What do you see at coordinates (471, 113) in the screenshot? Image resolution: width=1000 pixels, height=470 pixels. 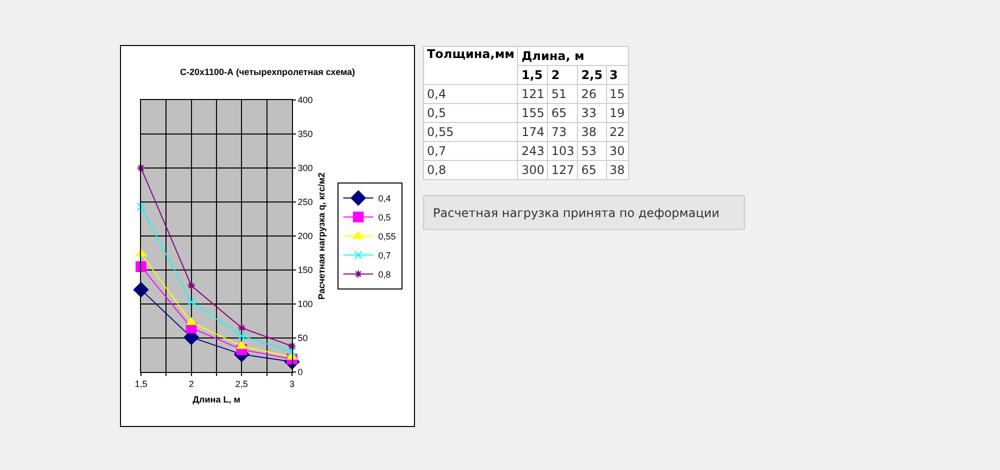 I see `y-tick-label: 0,5` at bounding box center [471, 113].